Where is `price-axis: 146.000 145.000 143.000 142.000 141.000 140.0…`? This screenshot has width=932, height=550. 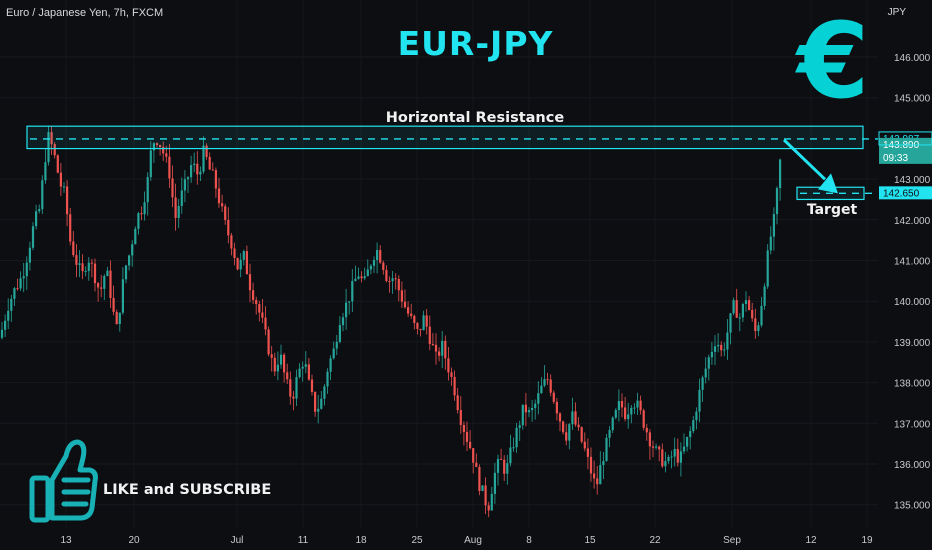
price-axis: 146.000 145.000 143.000 142.000 141.000 140.0… is located at coordinates (912, 282).